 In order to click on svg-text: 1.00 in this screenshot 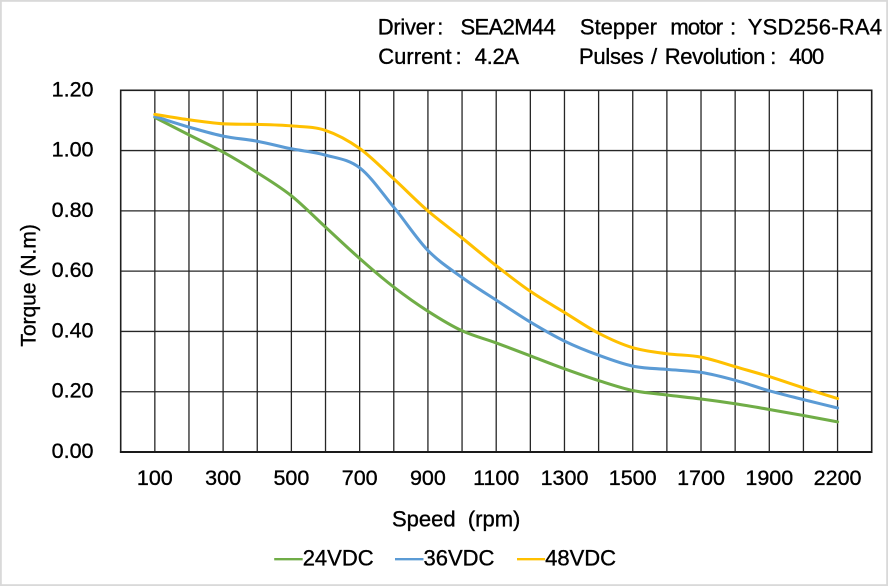, I will do `click(73, 150)`.